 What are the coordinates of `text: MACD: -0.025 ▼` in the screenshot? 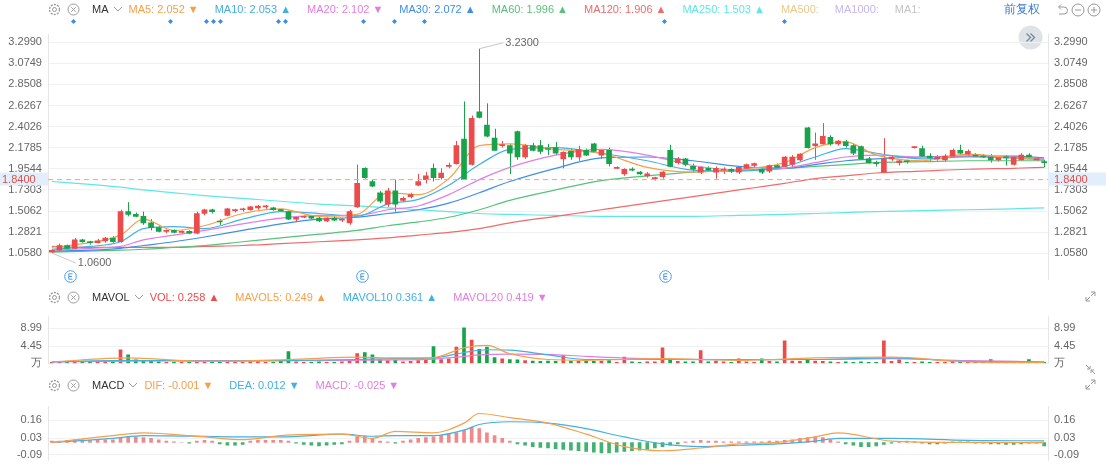 It's located at (357, 385).